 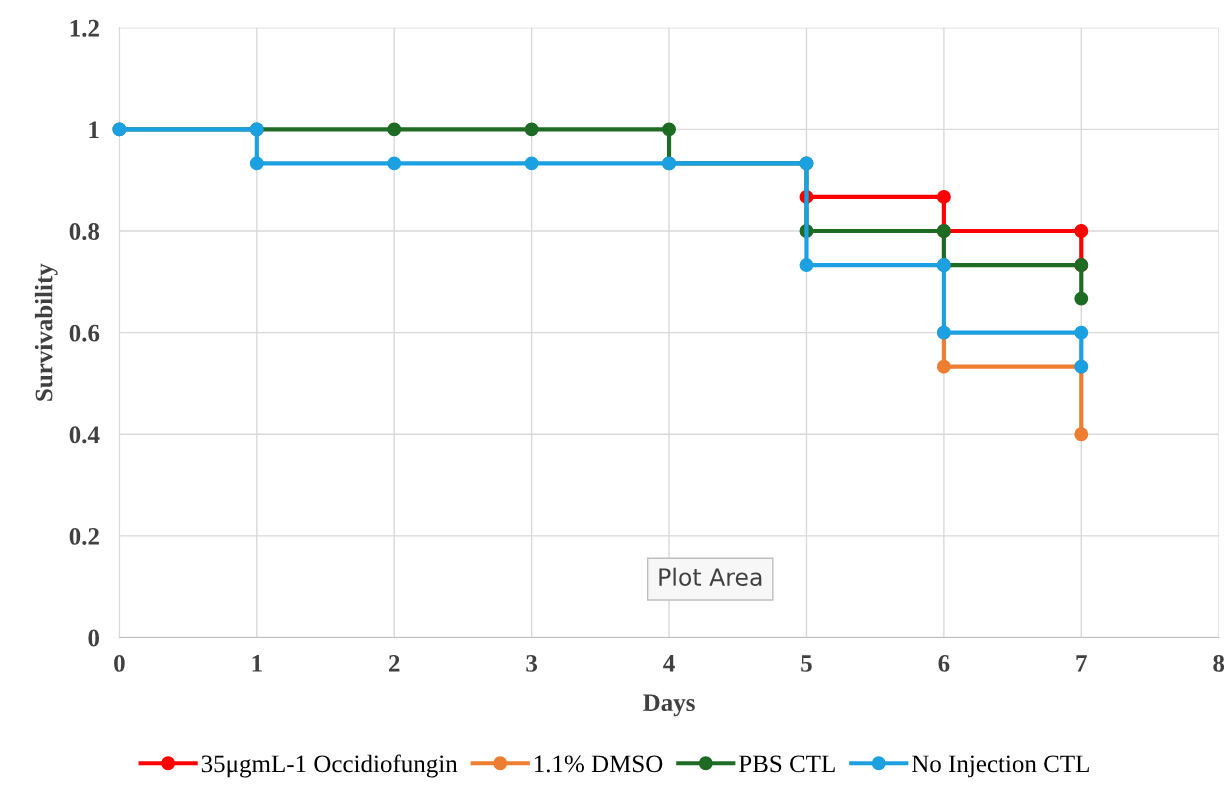 I want to click on y-tick-label: 1.2, so click(x=84, y=28).